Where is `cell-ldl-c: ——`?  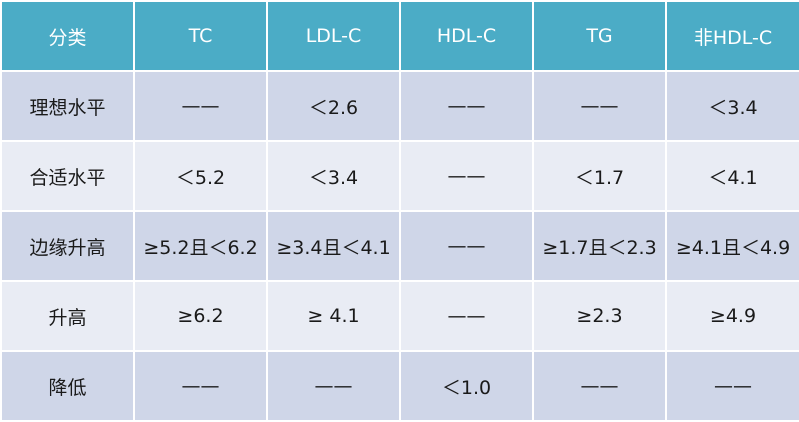
cell-ldl-c: —— is located at coordinates (333, 386).